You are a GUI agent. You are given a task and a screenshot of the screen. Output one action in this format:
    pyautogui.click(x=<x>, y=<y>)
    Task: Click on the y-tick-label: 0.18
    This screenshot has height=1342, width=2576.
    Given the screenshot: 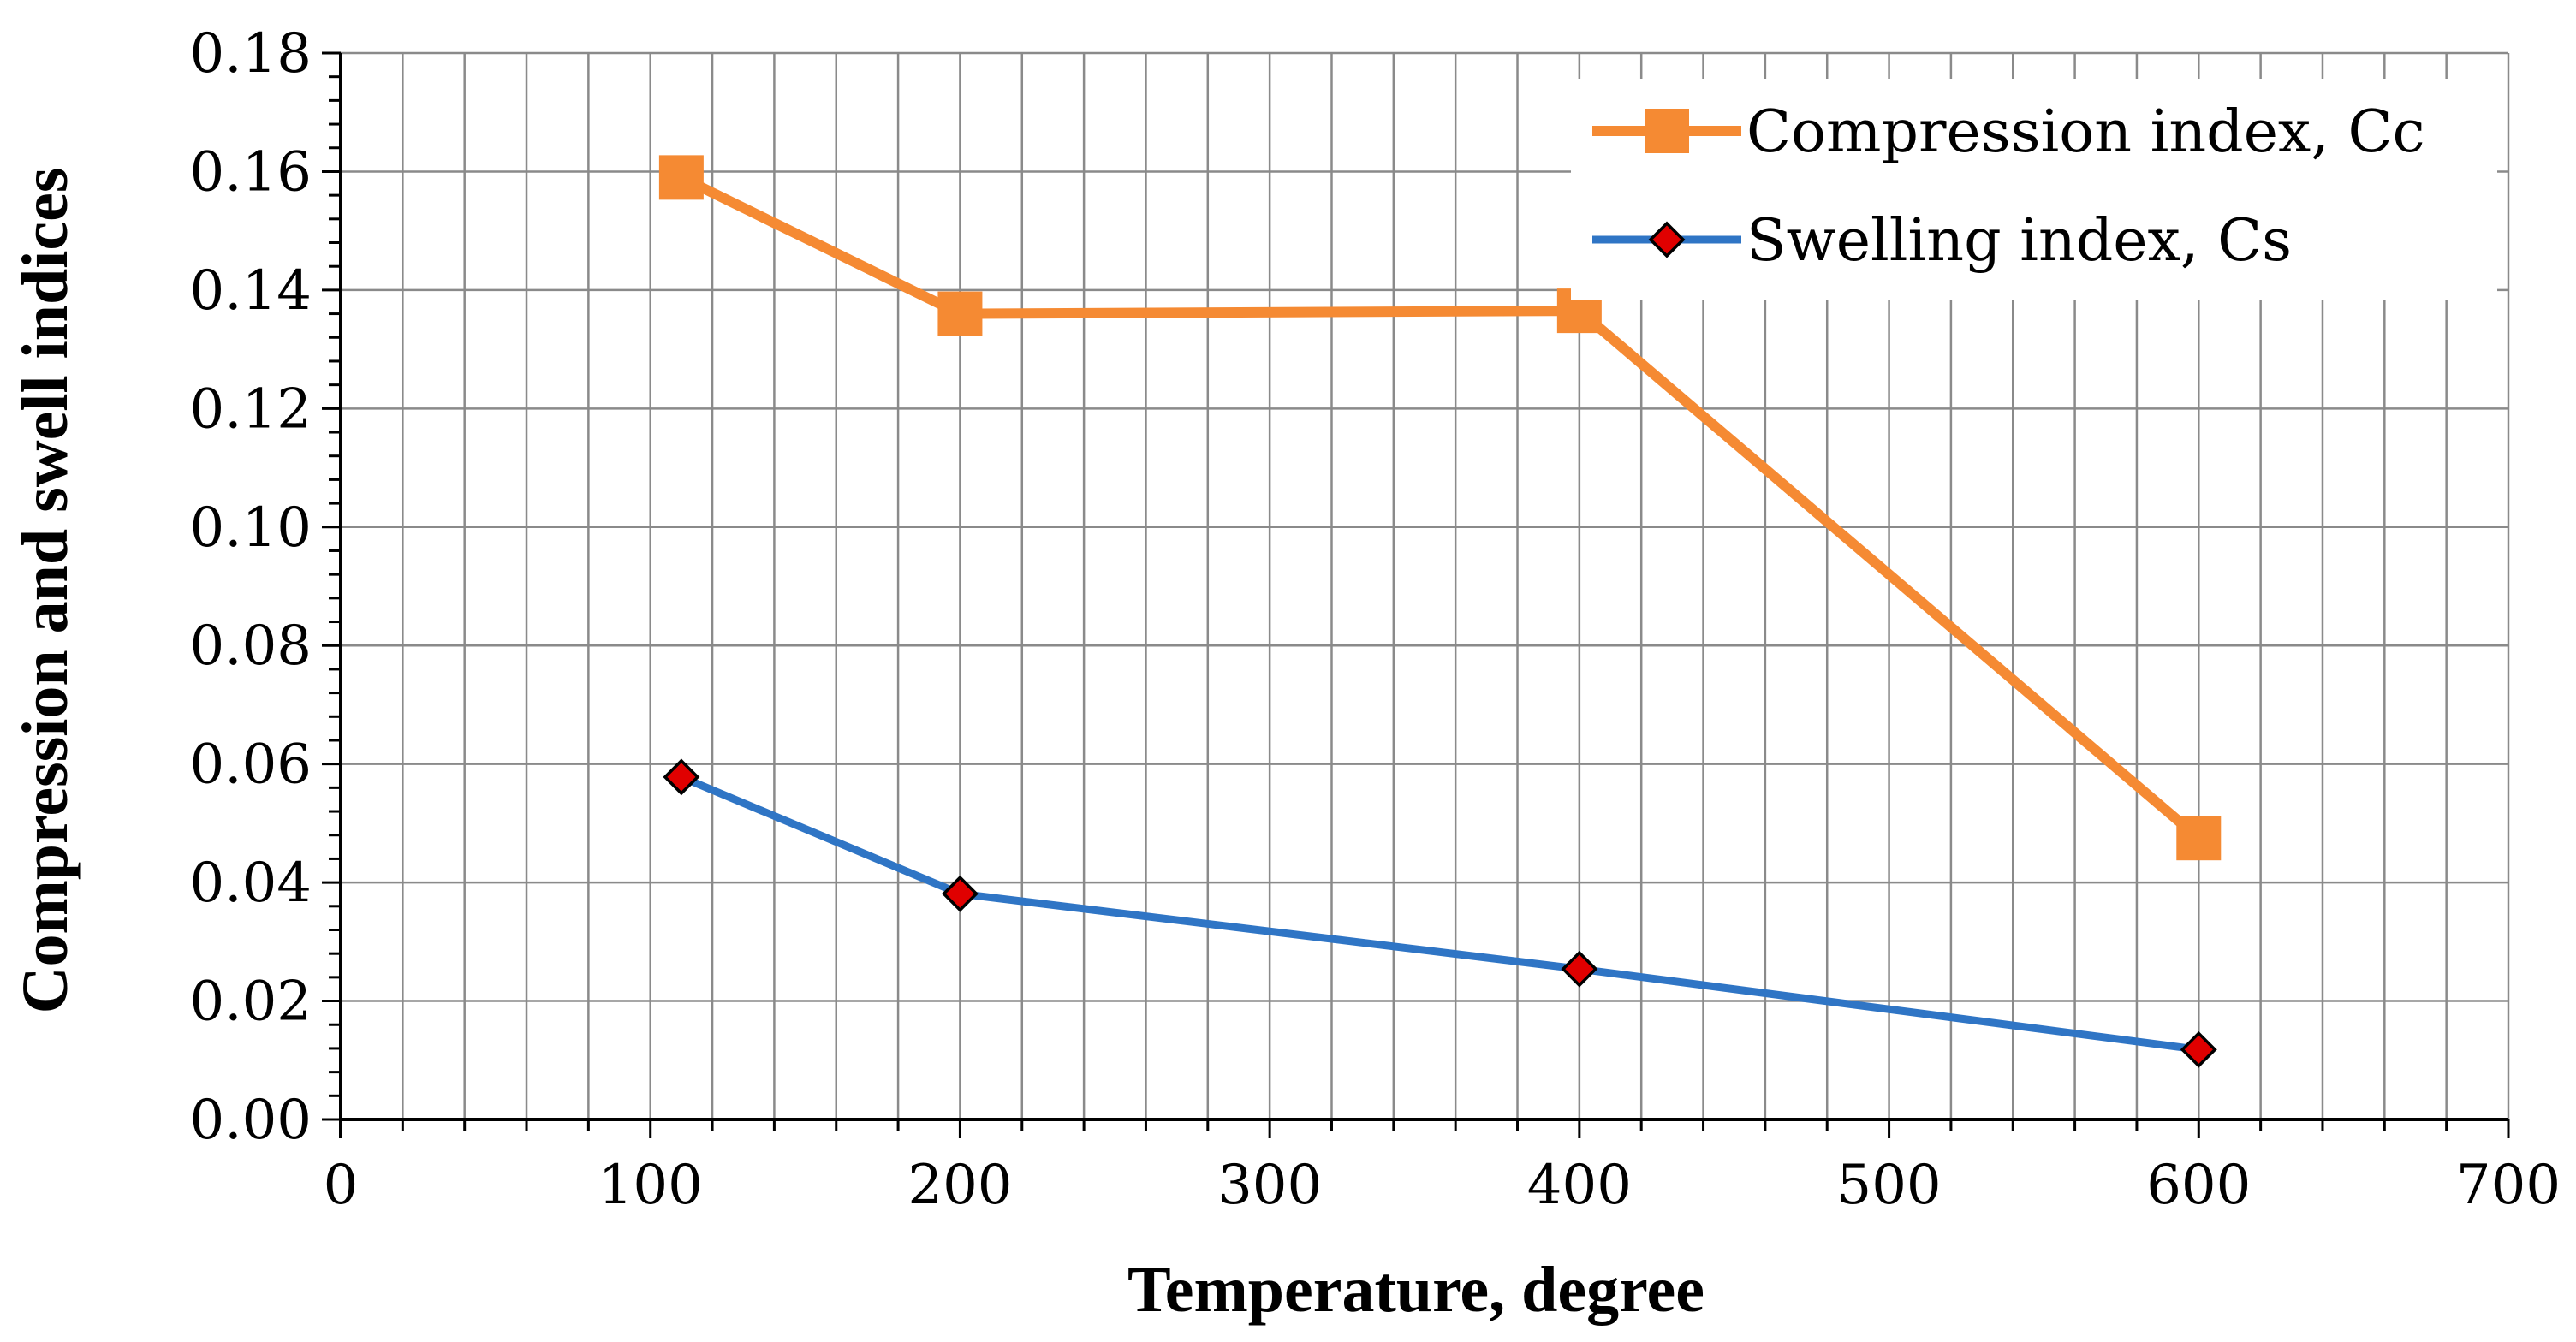 What is the action you would take?
    pyautogui.click(x=251, y=54)
    